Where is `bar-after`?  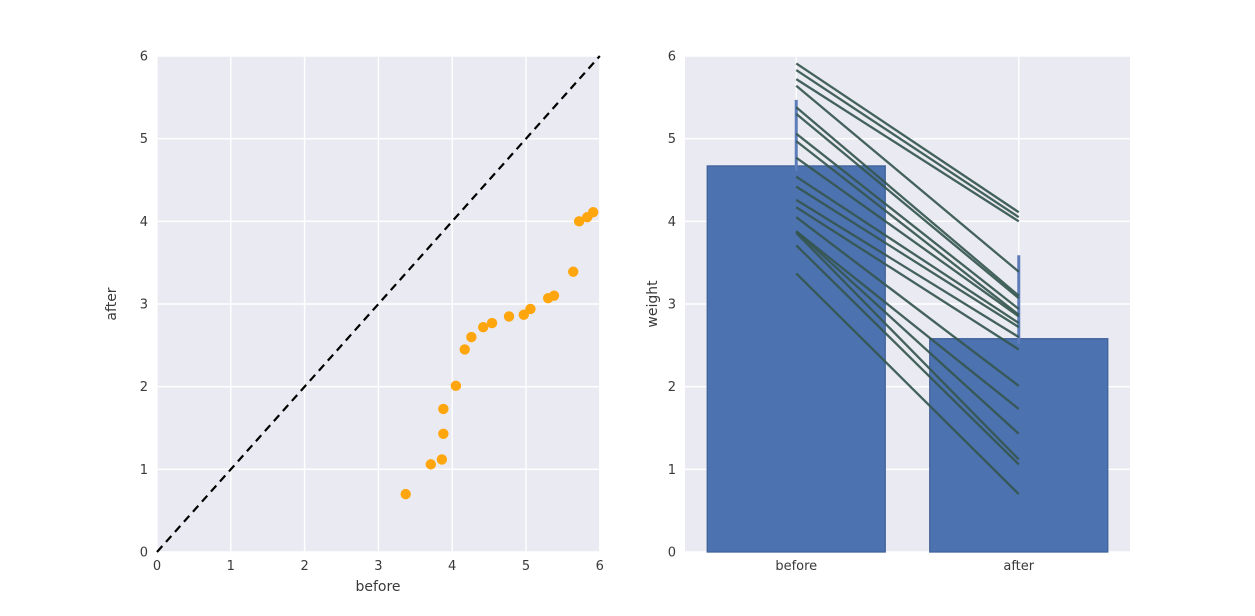
bar-after is located at coordinates (1019, 445).